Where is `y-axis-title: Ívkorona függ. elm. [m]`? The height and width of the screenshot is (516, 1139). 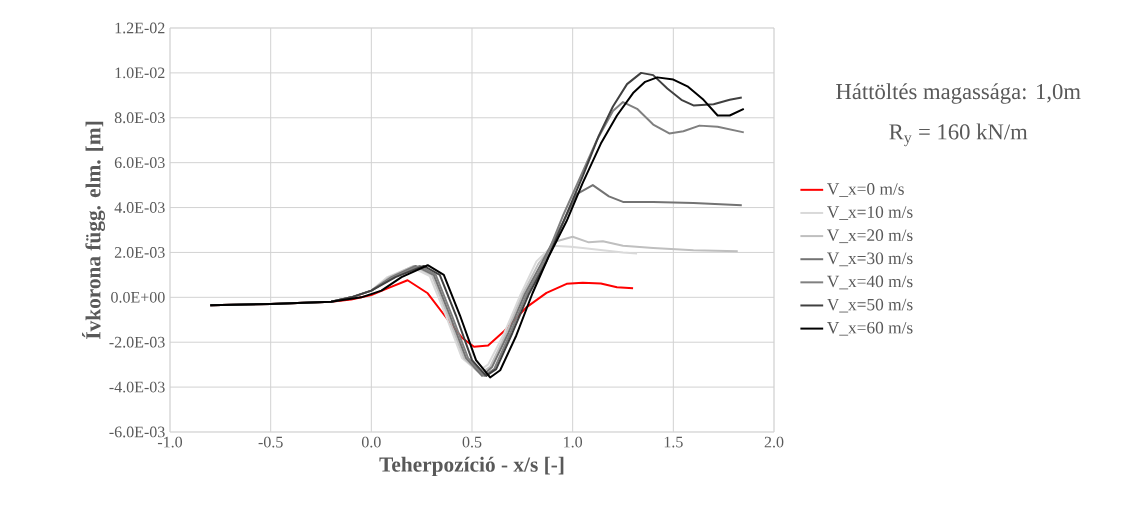
y-axis-title: Ívkorona függ. elm. [m] is located at coordinates (94, 230).